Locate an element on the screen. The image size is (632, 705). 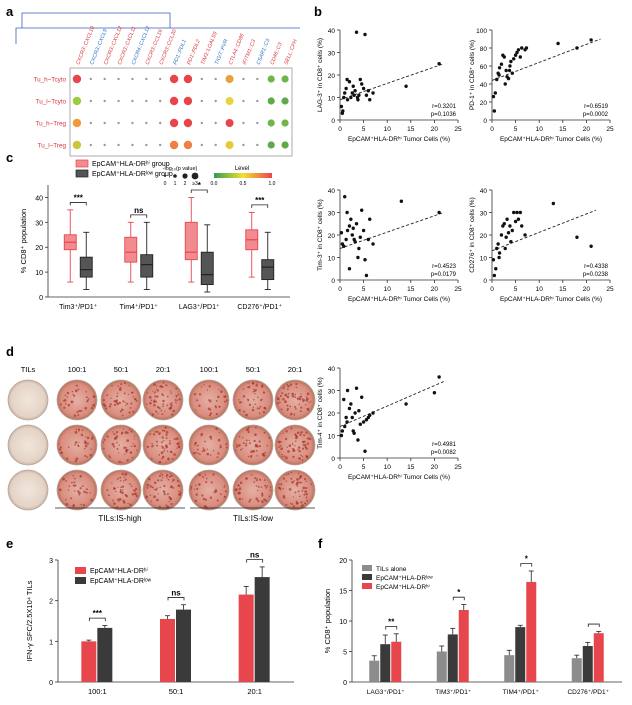
category-label: TIM4⁺/PD1⁺ is located at coordinates (521, 692).